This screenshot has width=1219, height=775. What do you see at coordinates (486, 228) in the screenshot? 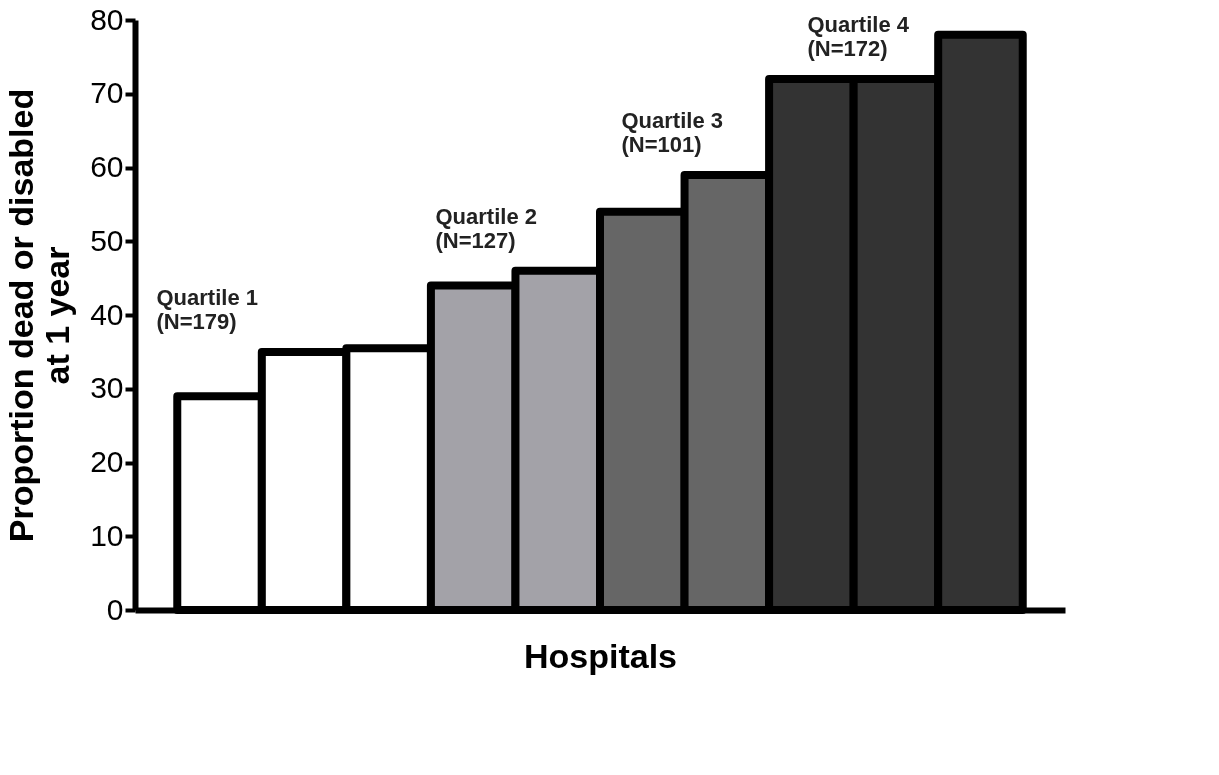
I see `annotation: Quartile 2 (N=127)` at bounding box center [486, 228].